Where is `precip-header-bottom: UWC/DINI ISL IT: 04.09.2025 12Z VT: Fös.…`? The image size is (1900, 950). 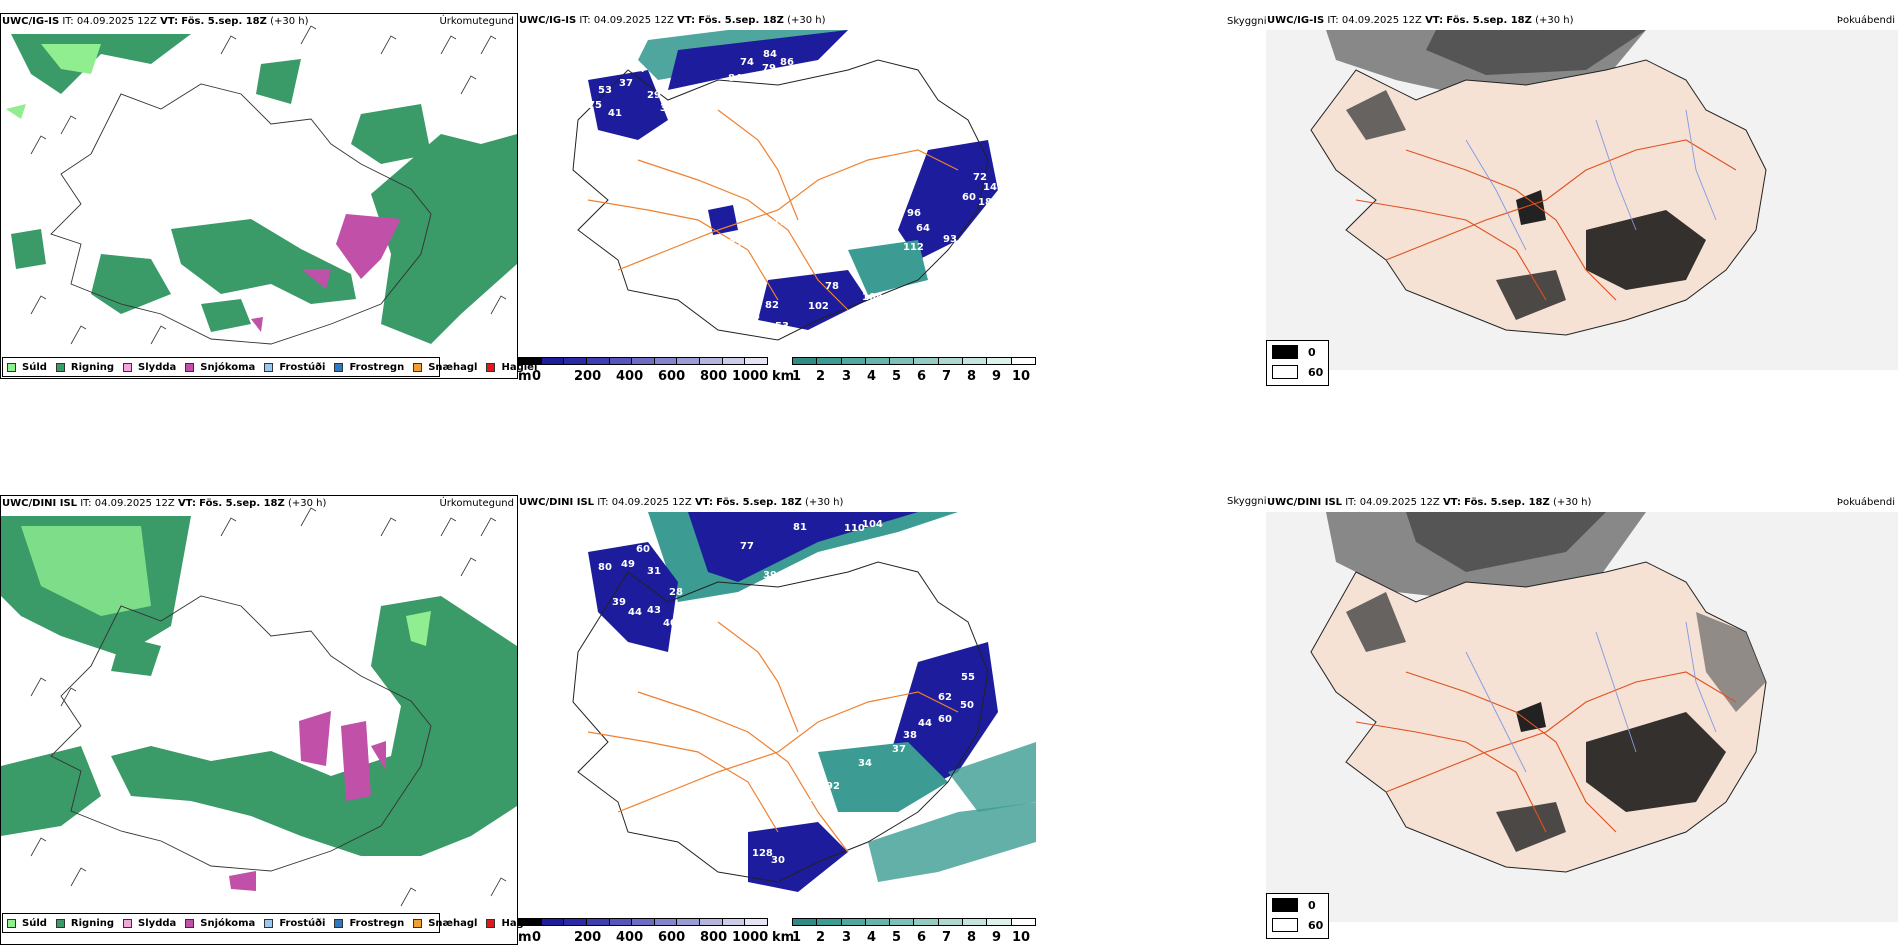
precip-header-bottom: UWC/DINI ISL IT: 04.09.2025 12Z VT: Fös.… is located at coordinates (164, 503).